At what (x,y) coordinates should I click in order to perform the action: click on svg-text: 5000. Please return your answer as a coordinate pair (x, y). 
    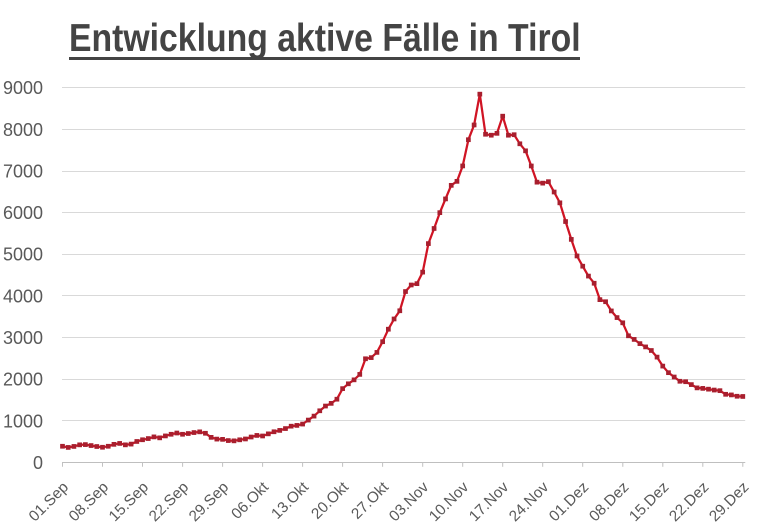
    Looking at the image, I should click on (23, 255).